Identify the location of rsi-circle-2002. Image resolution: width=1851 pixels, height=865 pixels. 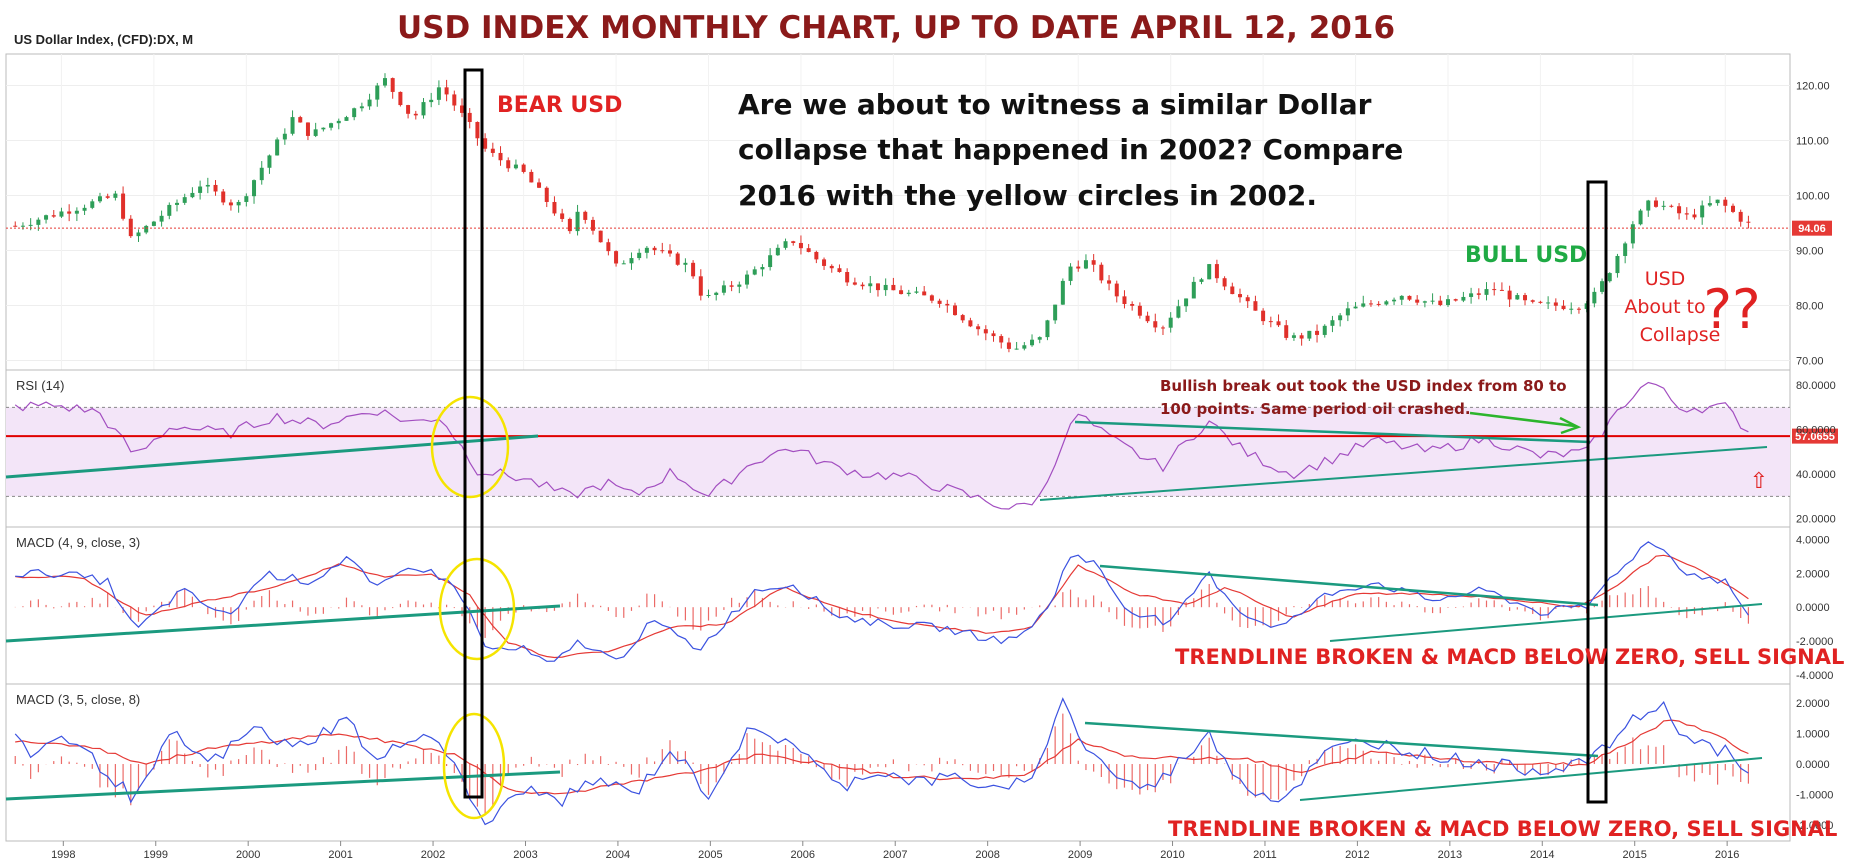
(470, 447).